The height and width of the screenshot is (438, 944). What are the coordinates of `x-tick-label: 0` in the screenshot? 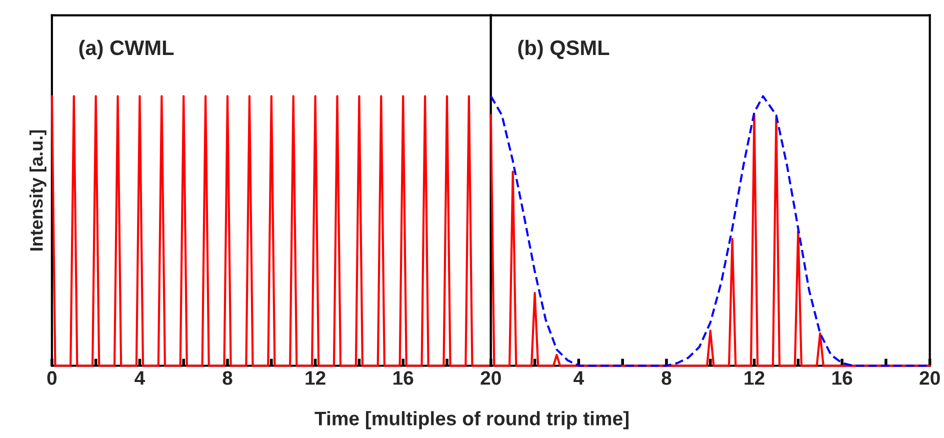 It's located at (52, 378).